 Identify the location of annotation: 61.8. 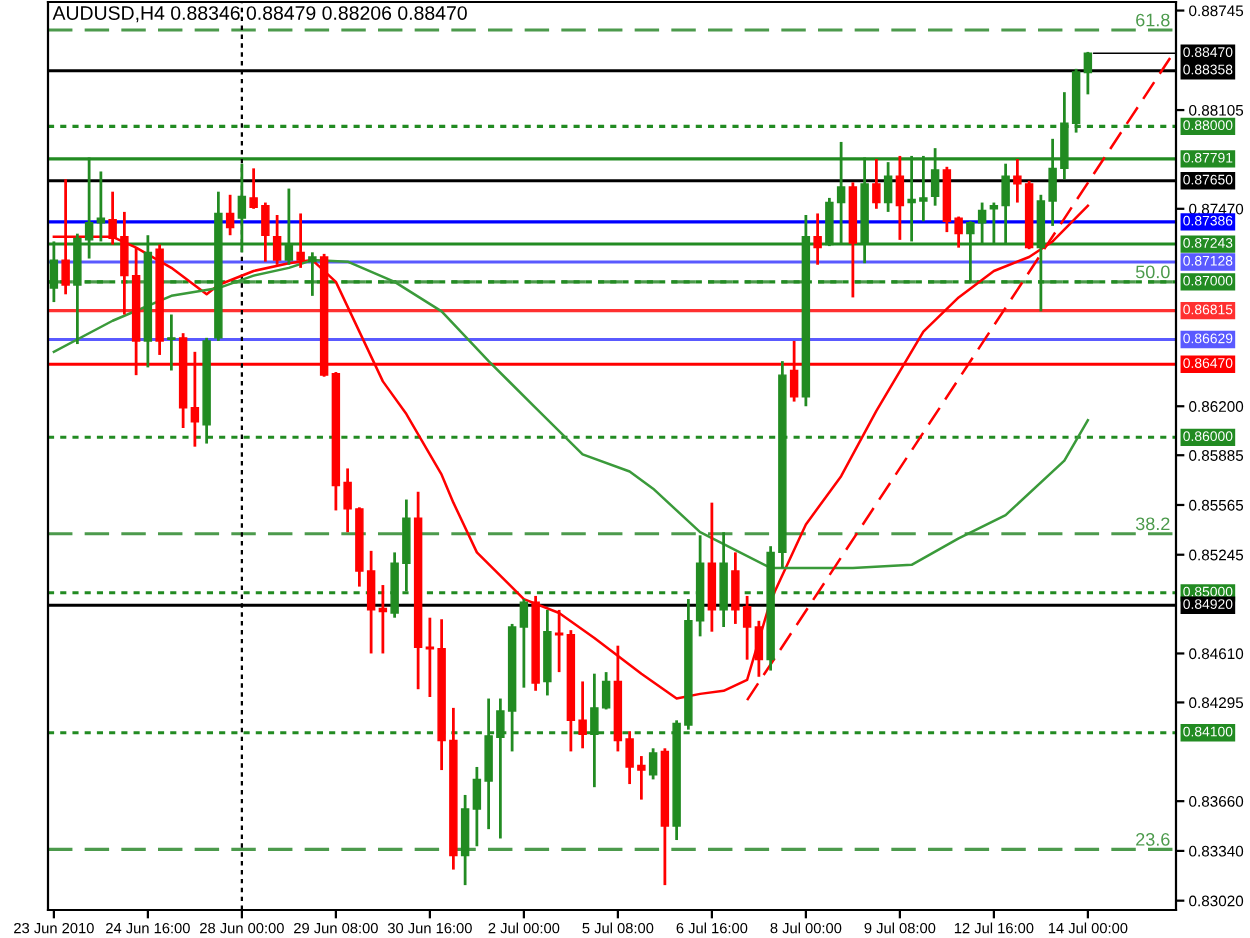
(1153, 20).